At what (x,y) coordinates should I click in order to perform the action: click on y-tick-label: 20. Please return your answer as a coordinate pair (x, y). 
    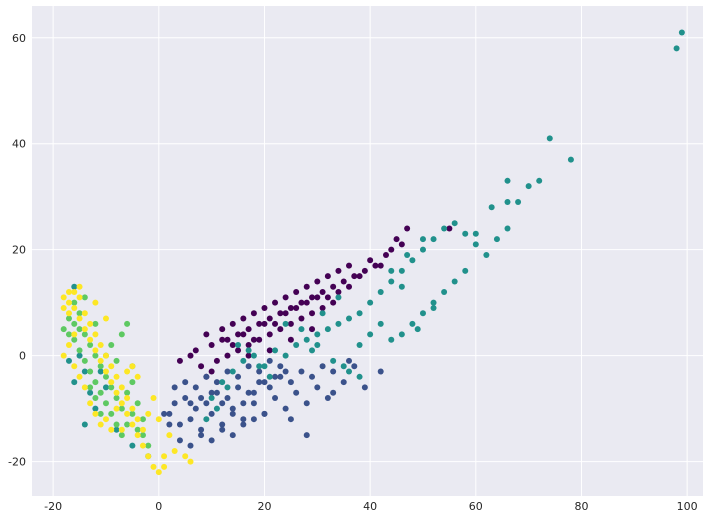
    Looking at the image, I should click on (19, 250).